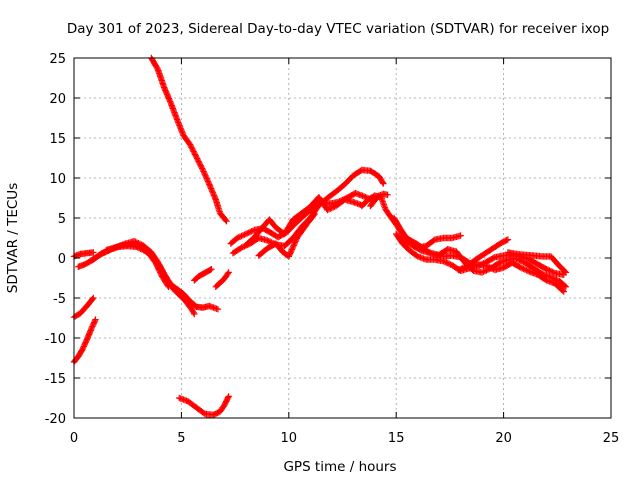 Image resolution: width=640 pixels, height=480 pixels. What do you see at coordinates (181, 438) in the screenshot?
I see `x-tick-label: 5` at bounding box center [181, 438].